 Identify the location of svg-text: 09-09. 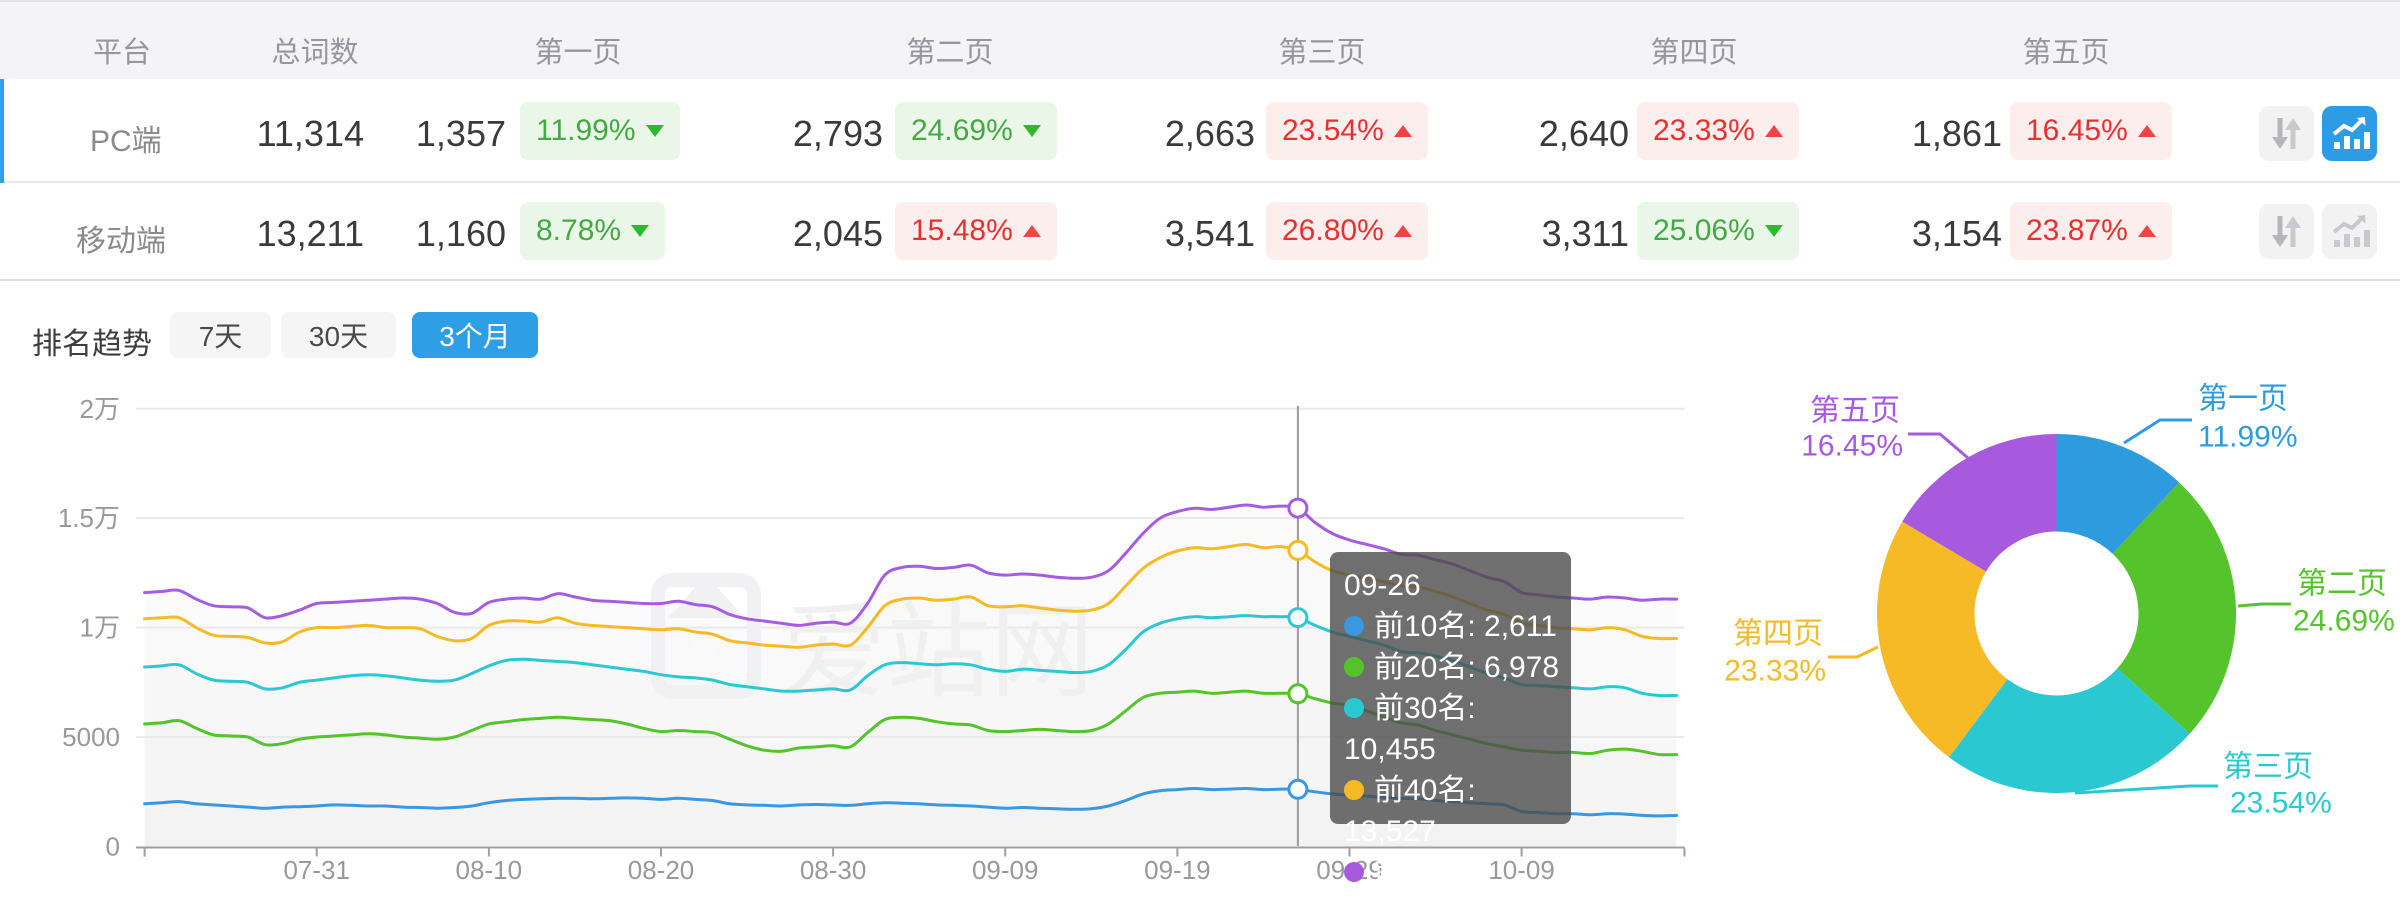
(1005, 870).